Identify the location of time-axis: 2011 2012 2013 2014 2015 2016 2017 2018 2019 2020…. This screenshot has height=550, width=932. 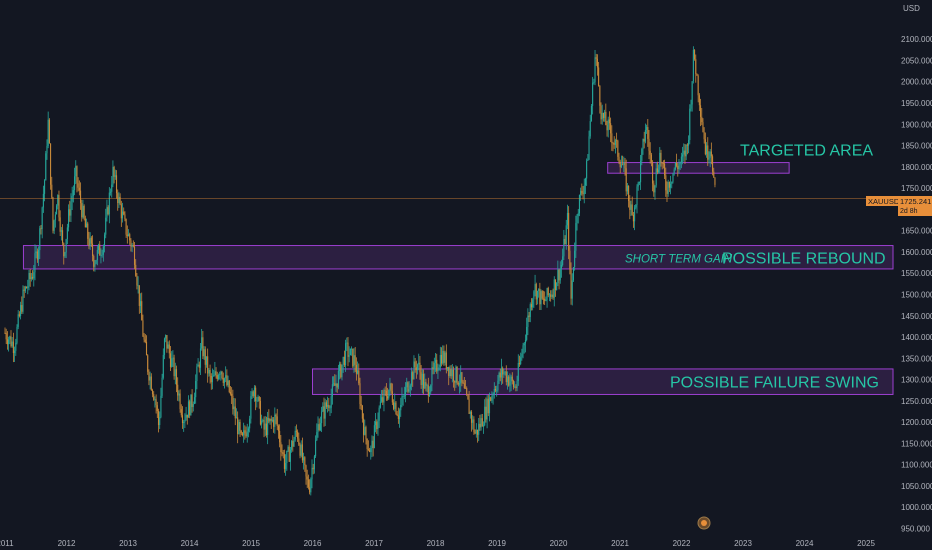
(437, 543).